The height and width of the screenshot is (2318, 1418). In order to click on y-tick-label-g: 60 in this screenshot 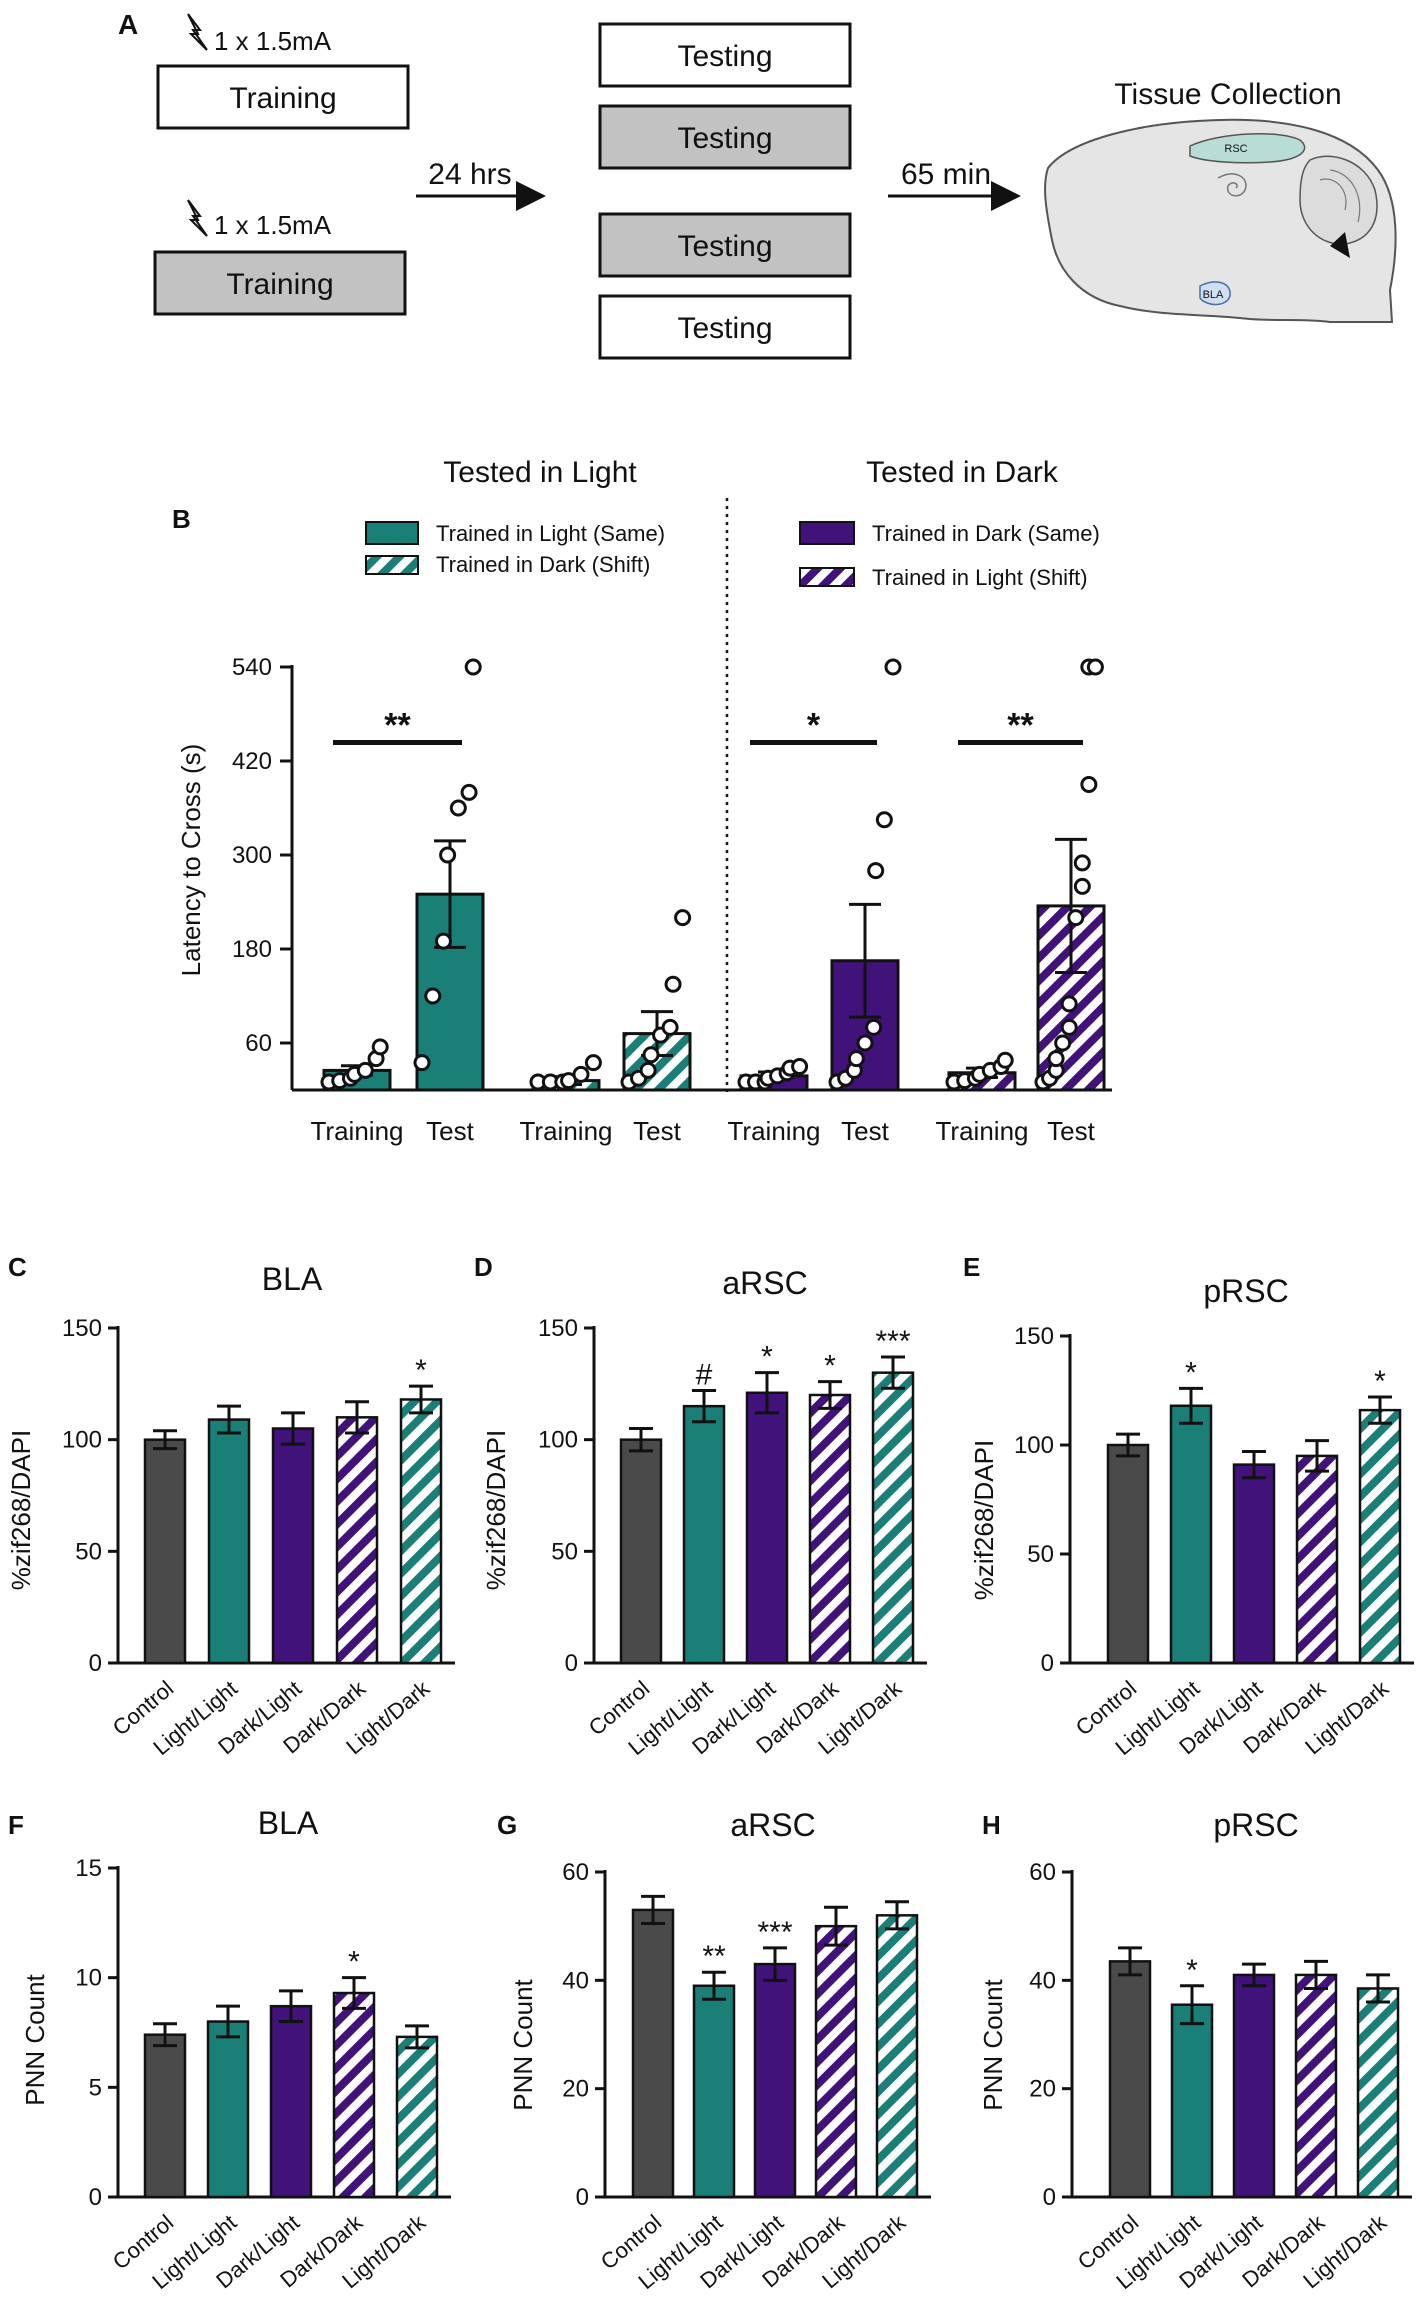, I will do `click(575, 1872)`.